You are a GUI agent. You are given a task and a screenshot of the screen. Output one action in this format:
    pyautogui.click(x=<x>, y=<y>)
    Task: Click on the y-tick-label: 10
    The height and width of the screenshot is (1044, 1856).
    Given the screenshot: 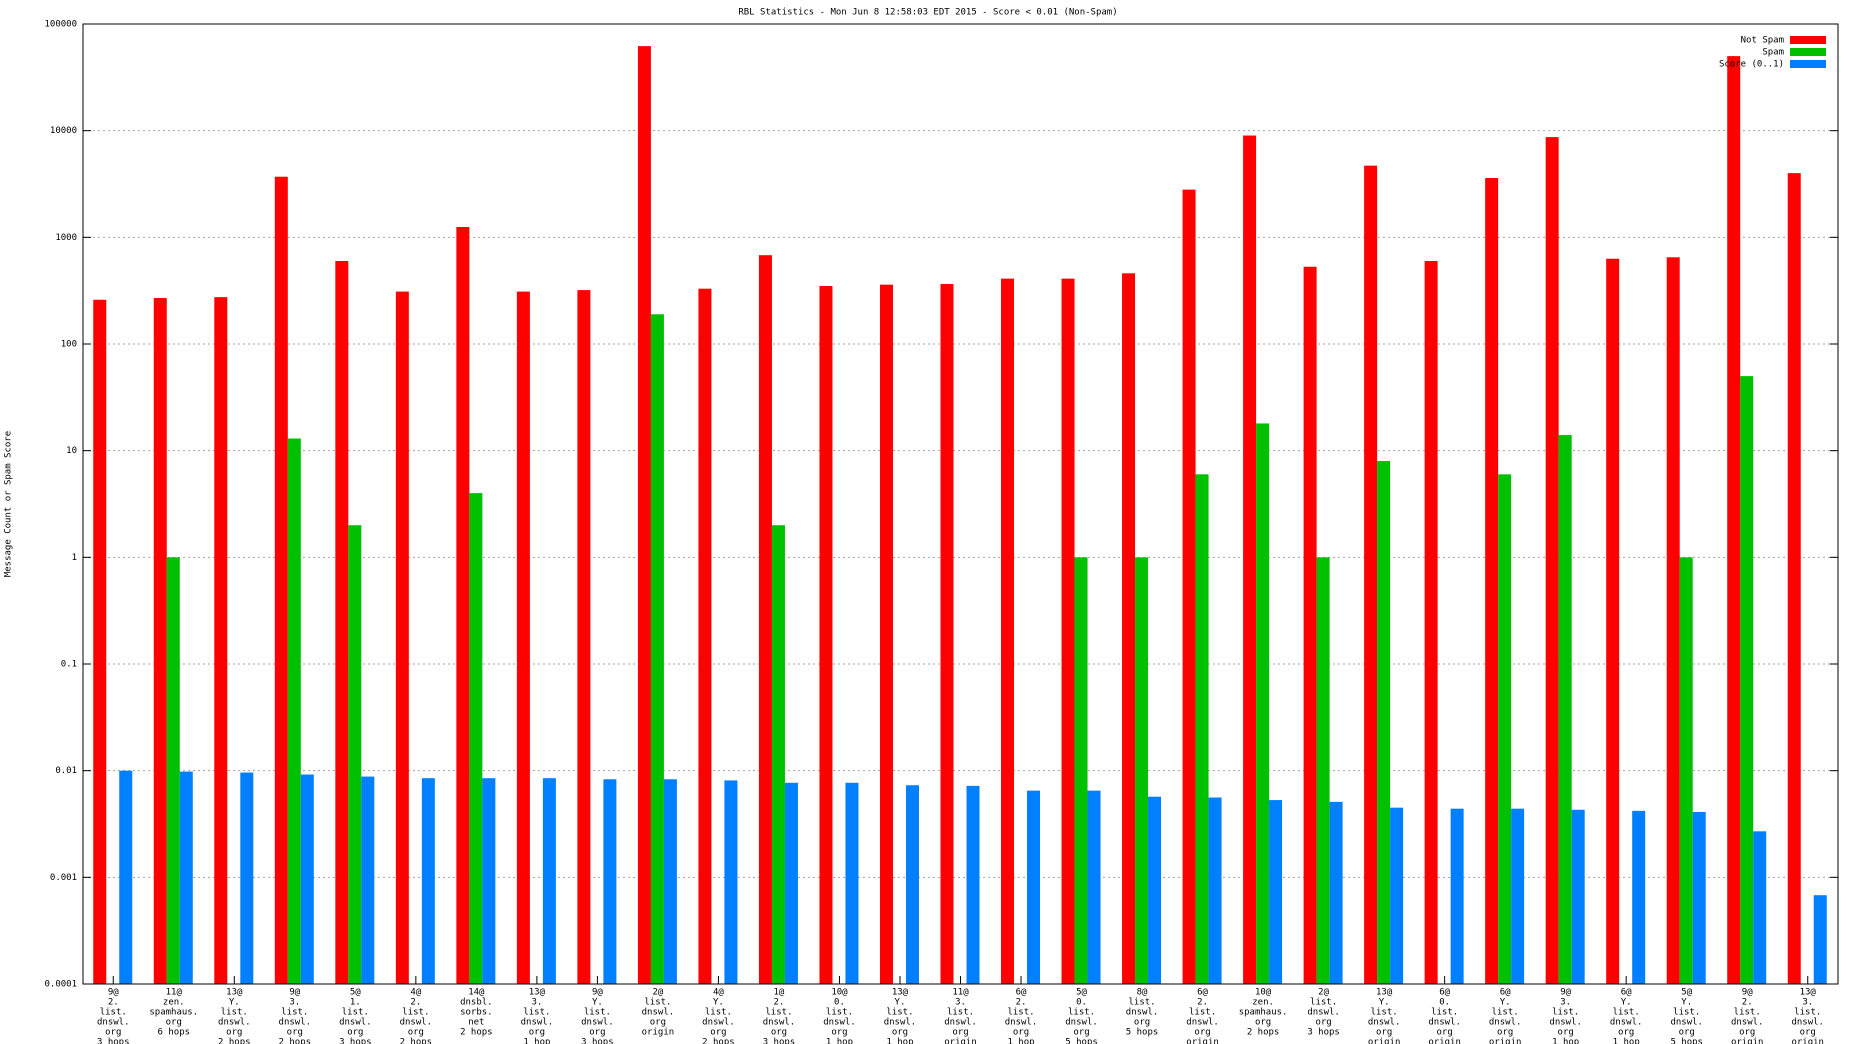 What is the action you would take?
    pyautogui.click(x=71, y=451)
    